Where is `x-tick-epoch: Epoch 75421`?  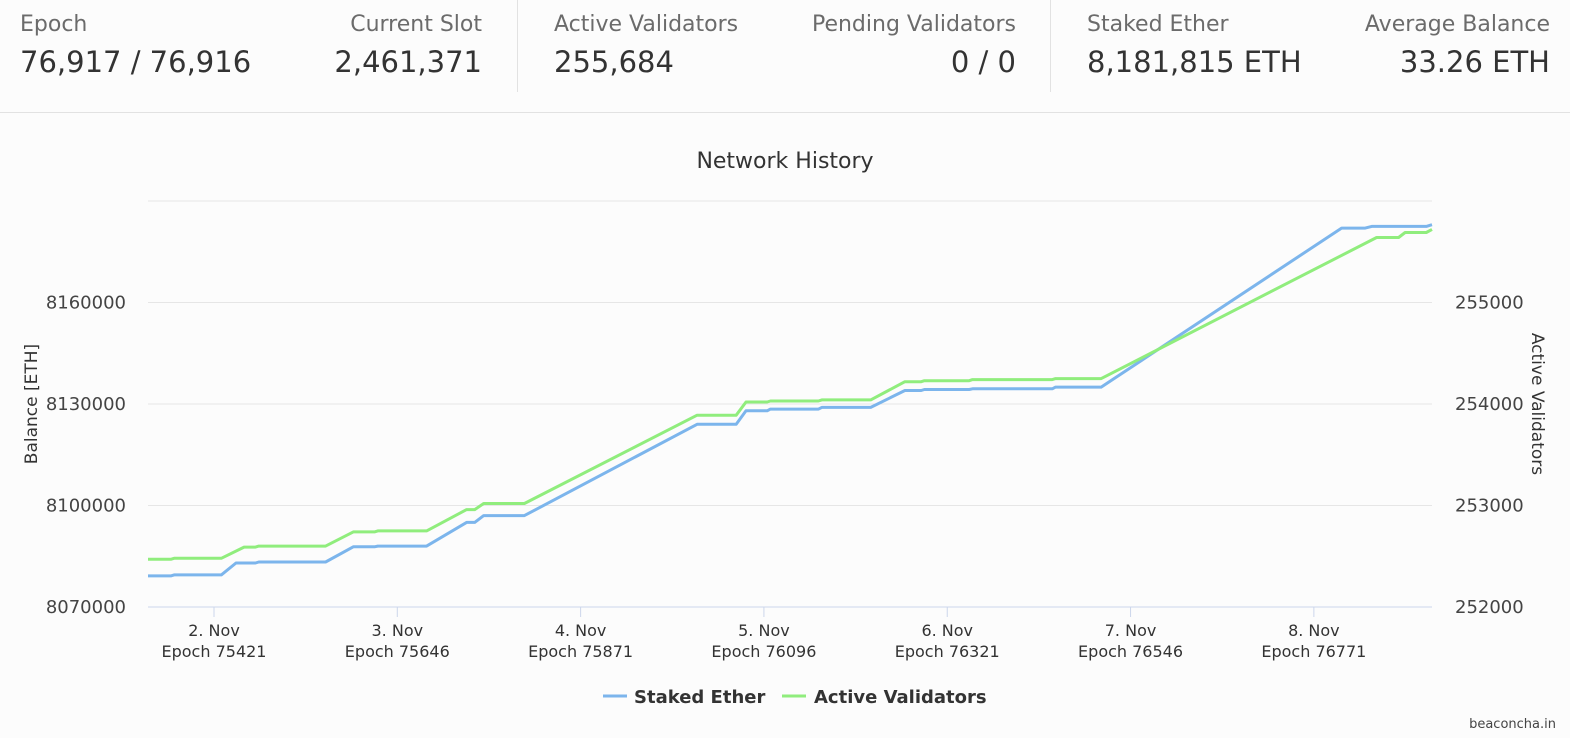 x-tick-epoch: Epoch 75421 is located at coordinates (214, 651).